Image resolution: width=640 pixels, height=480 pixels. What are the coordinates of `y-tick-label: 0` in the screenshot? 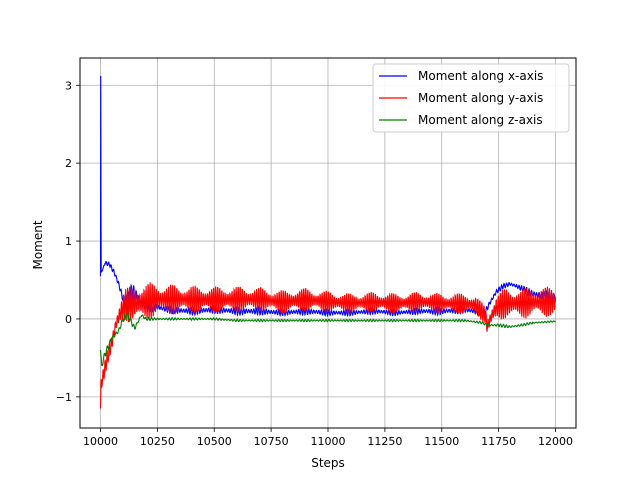 It's located at (68, 319).